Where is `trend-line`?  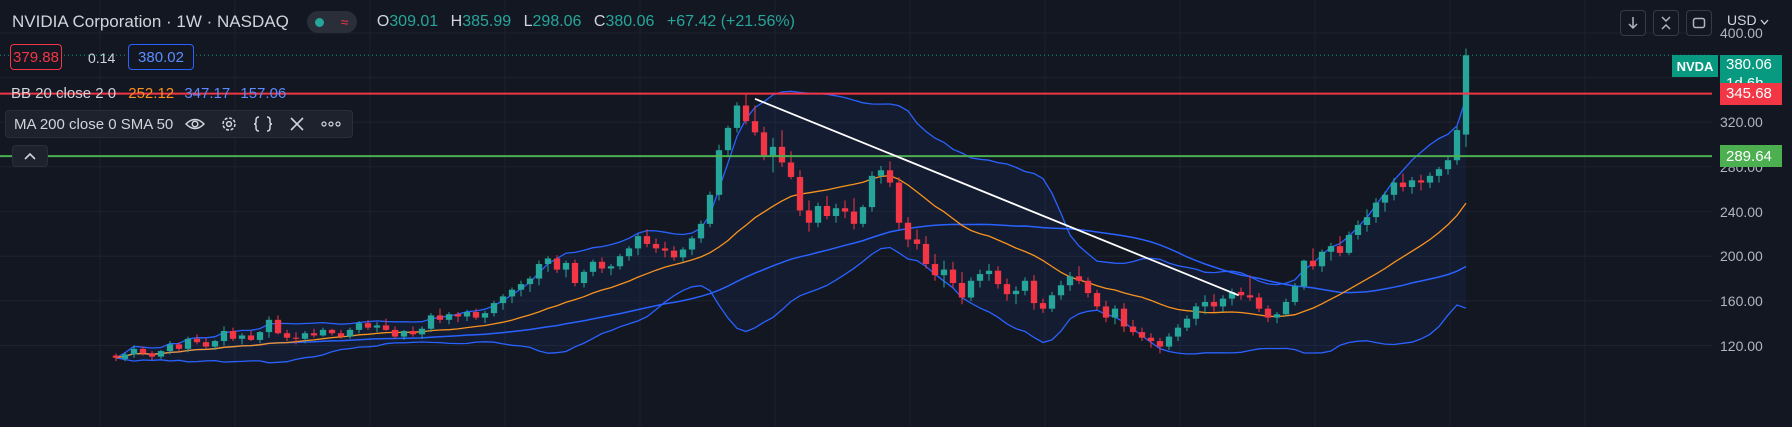
trend-line is located at coordinates (996, 197).